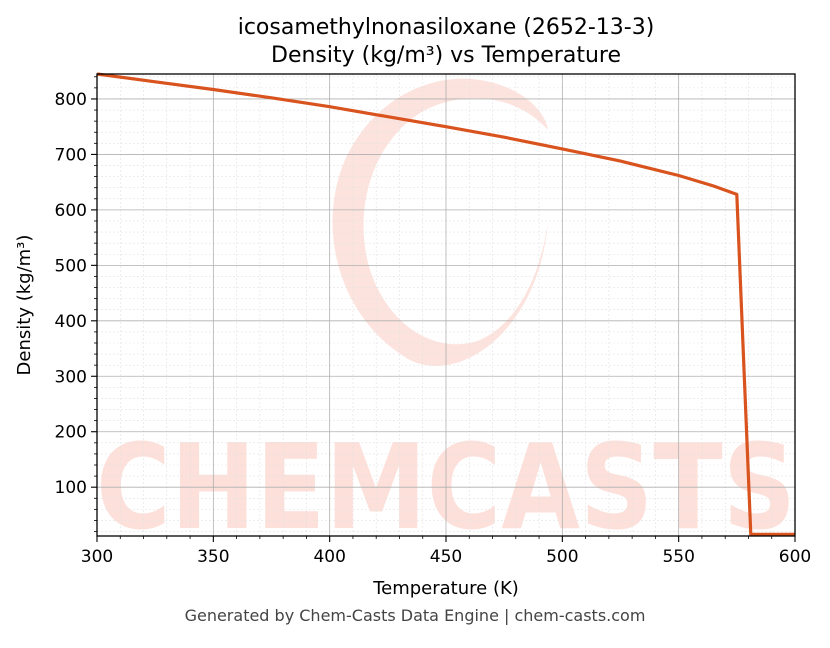  What do you see at coordinates (71, 266) in the screenshot?
I see `y-tick-label: 500` at bounding box center [71, 266].